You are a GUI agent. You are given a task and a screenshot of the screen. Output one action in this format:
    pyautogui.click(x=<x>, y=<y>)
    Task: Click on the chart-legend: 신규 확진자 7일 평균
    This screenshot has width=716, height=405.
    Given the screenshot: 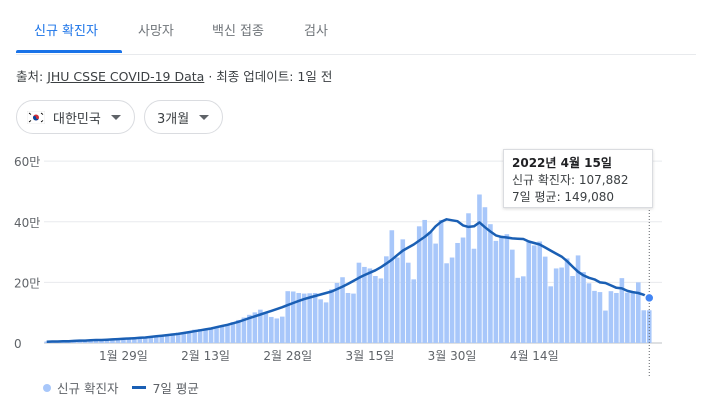 What is the action you would take?
    pyautogui.click(x=121, y=387)
    